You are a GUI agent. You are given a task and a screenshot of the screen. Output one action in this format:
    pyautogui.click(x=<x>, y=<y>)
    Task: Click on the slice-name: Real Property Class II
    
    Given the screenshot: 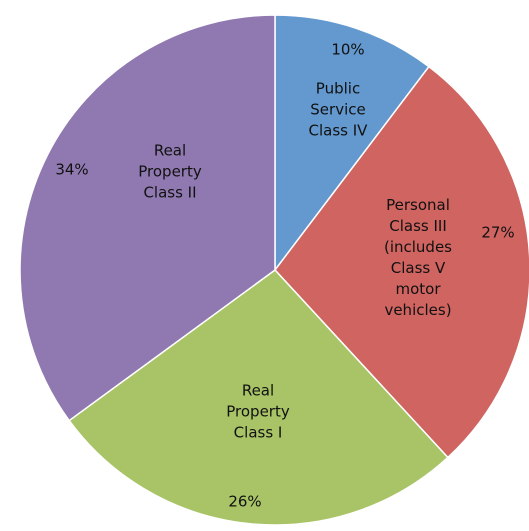 What is the action you would take?
    pyautogui.click(x=170, y=171)
    